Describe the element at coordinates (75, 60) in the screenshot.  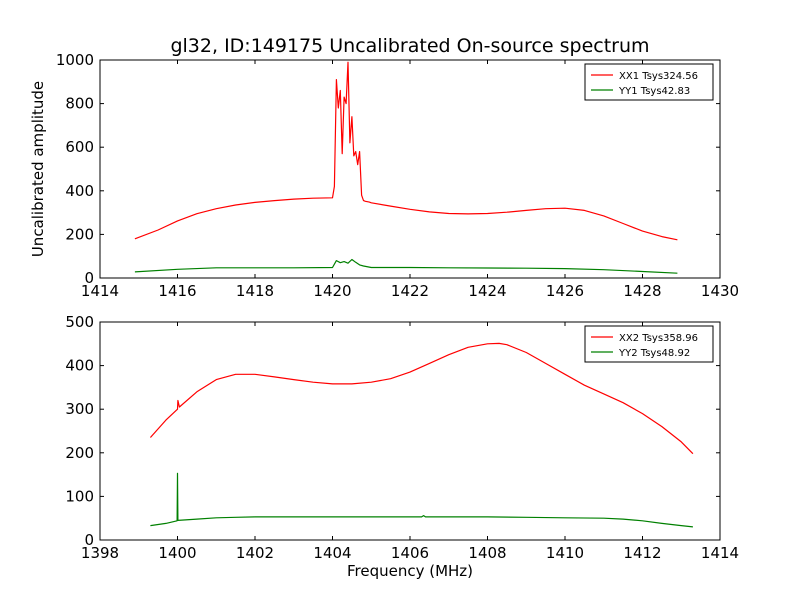
I see `top-y-tick-label: 1000` at that location.